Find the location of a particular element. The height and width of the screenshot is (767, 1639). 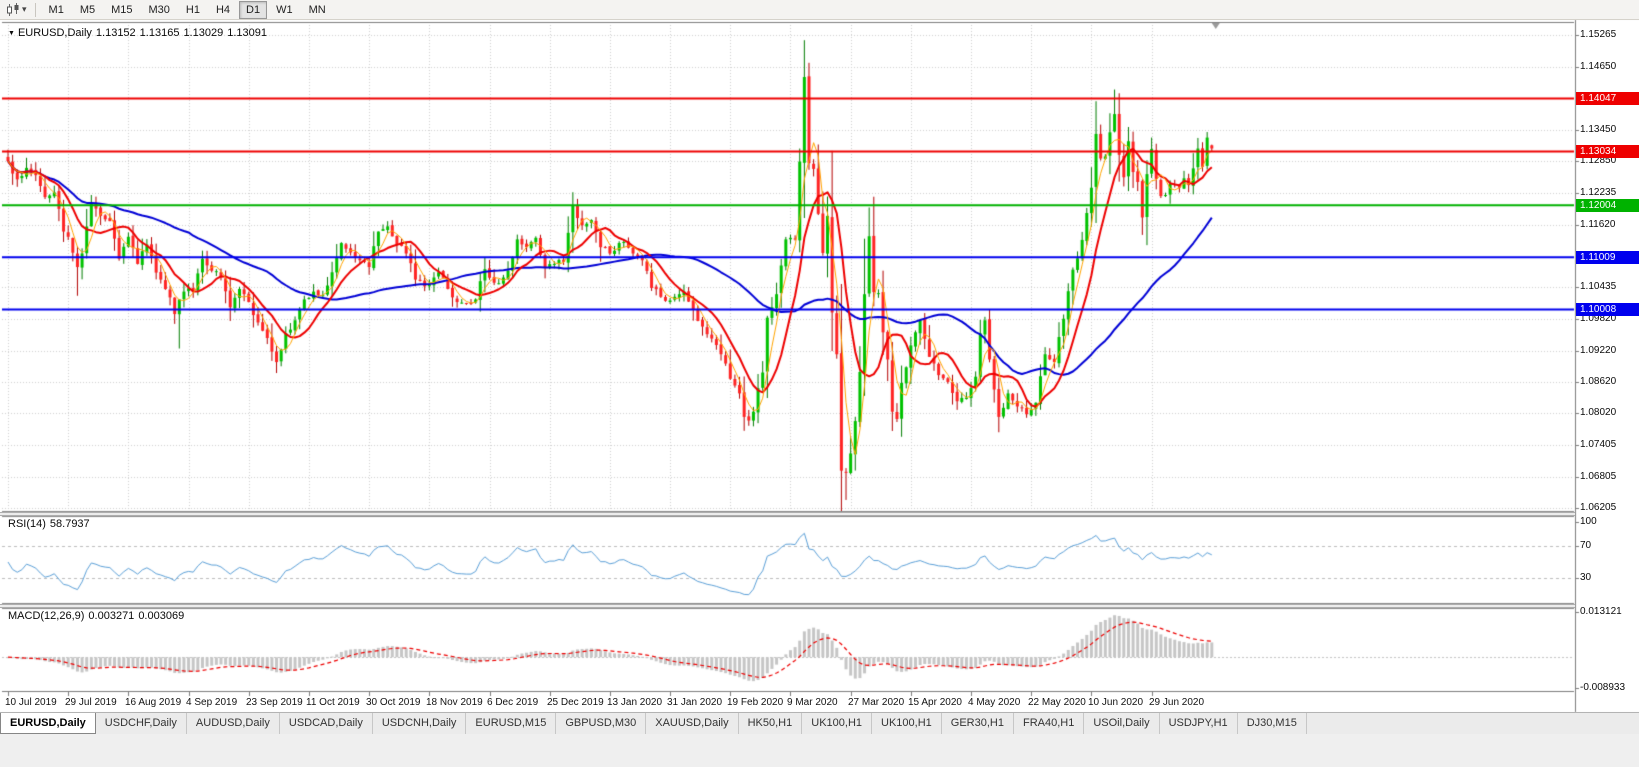

price-axis-label: 1.06805 is located at coordinates (1598, 476).